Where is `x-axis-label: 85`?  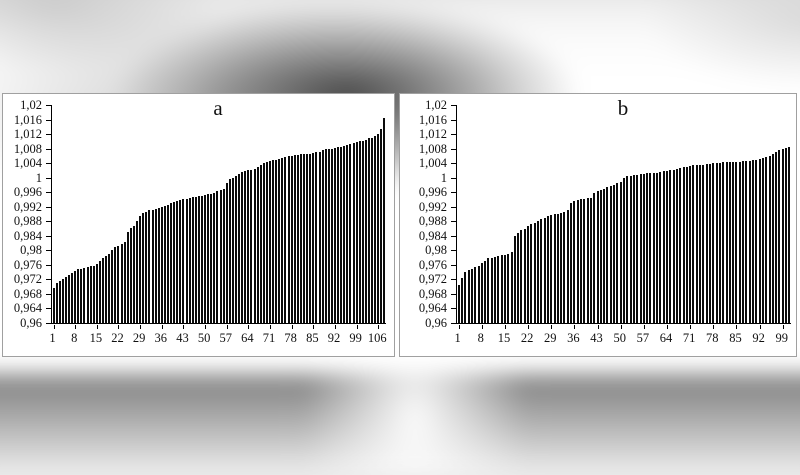 x-axis-label: 85 is located at coordinates (735, 338).